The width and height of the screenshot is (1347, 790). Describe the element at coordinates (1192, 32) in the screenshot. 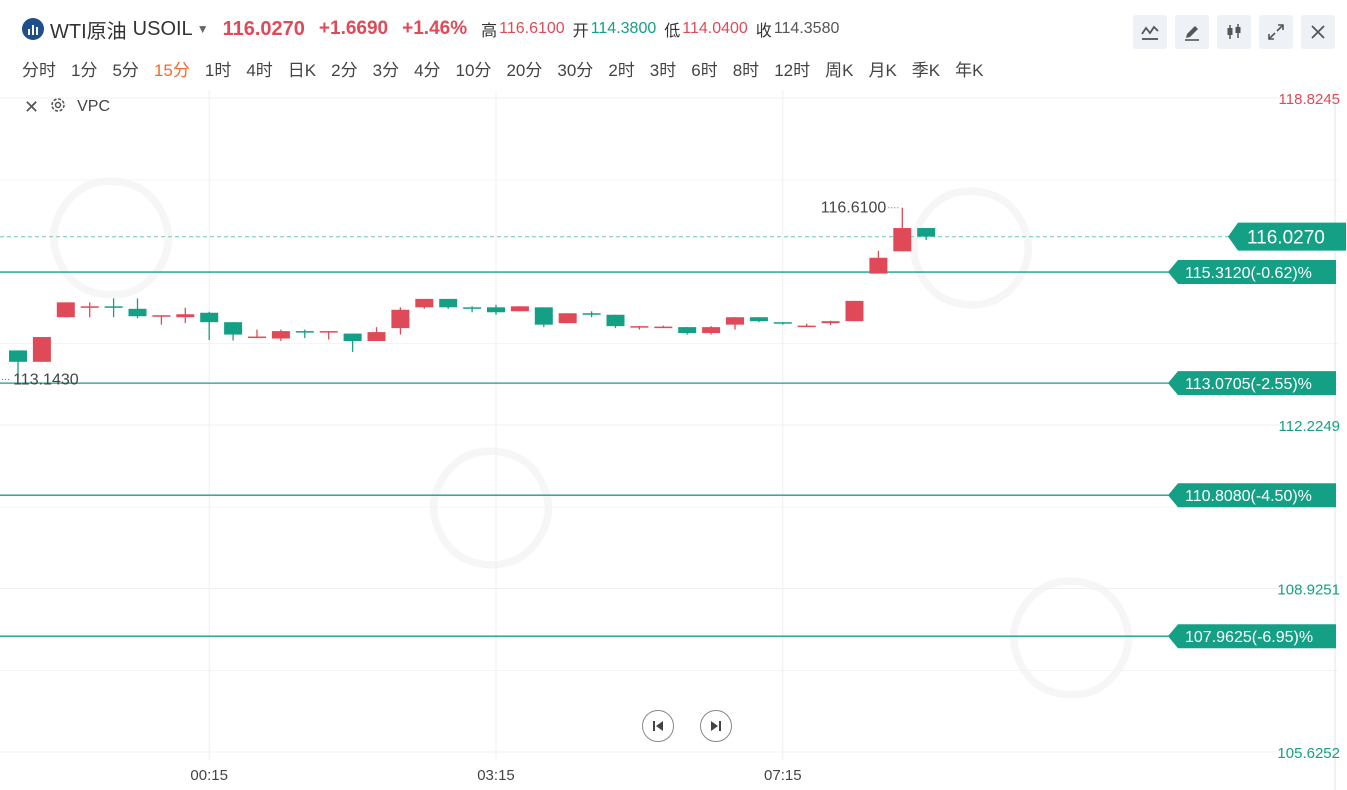

I see `pencil-icon` at that location.